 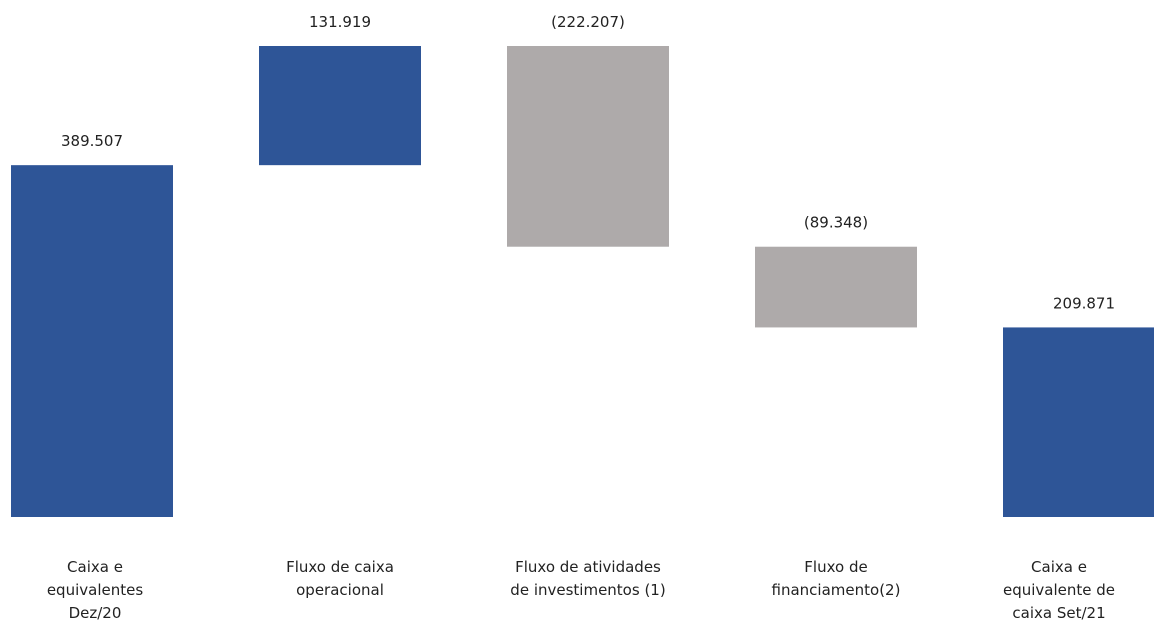 I want to click on category-label-2: Fluxo de caixa operacional, so click(x=340, y=578).